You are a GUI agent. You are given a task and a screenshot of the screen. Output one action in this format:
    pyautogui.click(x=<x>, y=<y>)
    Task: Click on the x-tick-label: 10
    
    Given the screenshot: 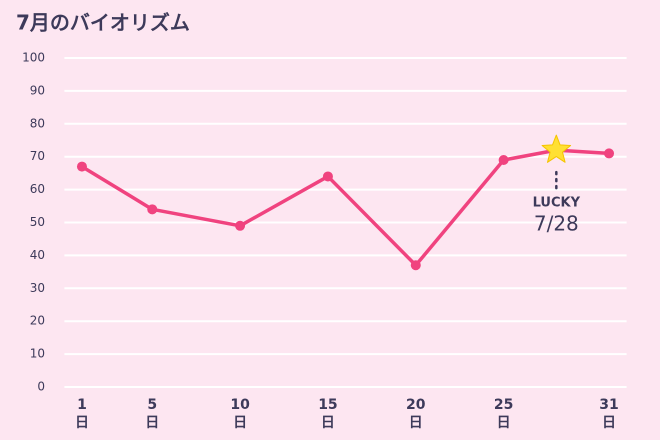 What is the action you would take?
    pyautogui.click(x=240, y=405)
    